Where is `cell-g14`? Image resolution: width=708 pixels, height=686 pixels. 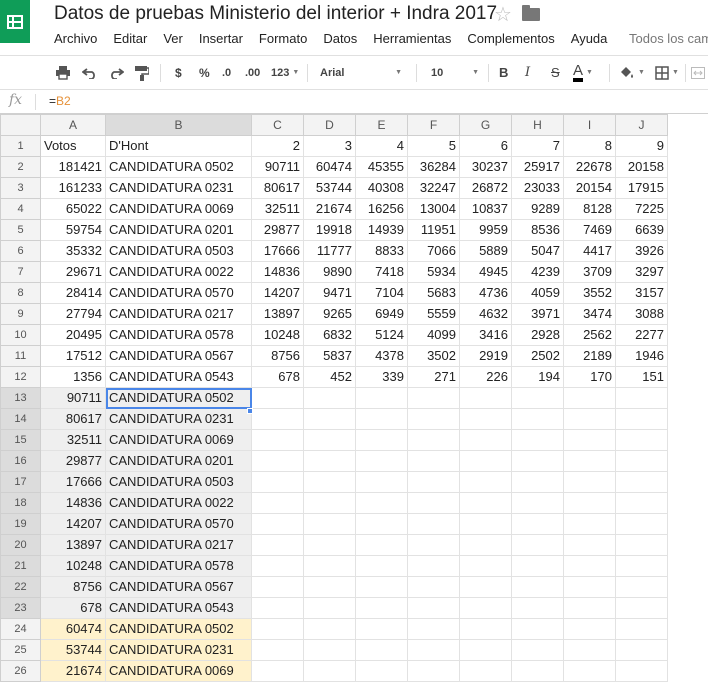 cell-g14 is located at coordinates (485, 419).